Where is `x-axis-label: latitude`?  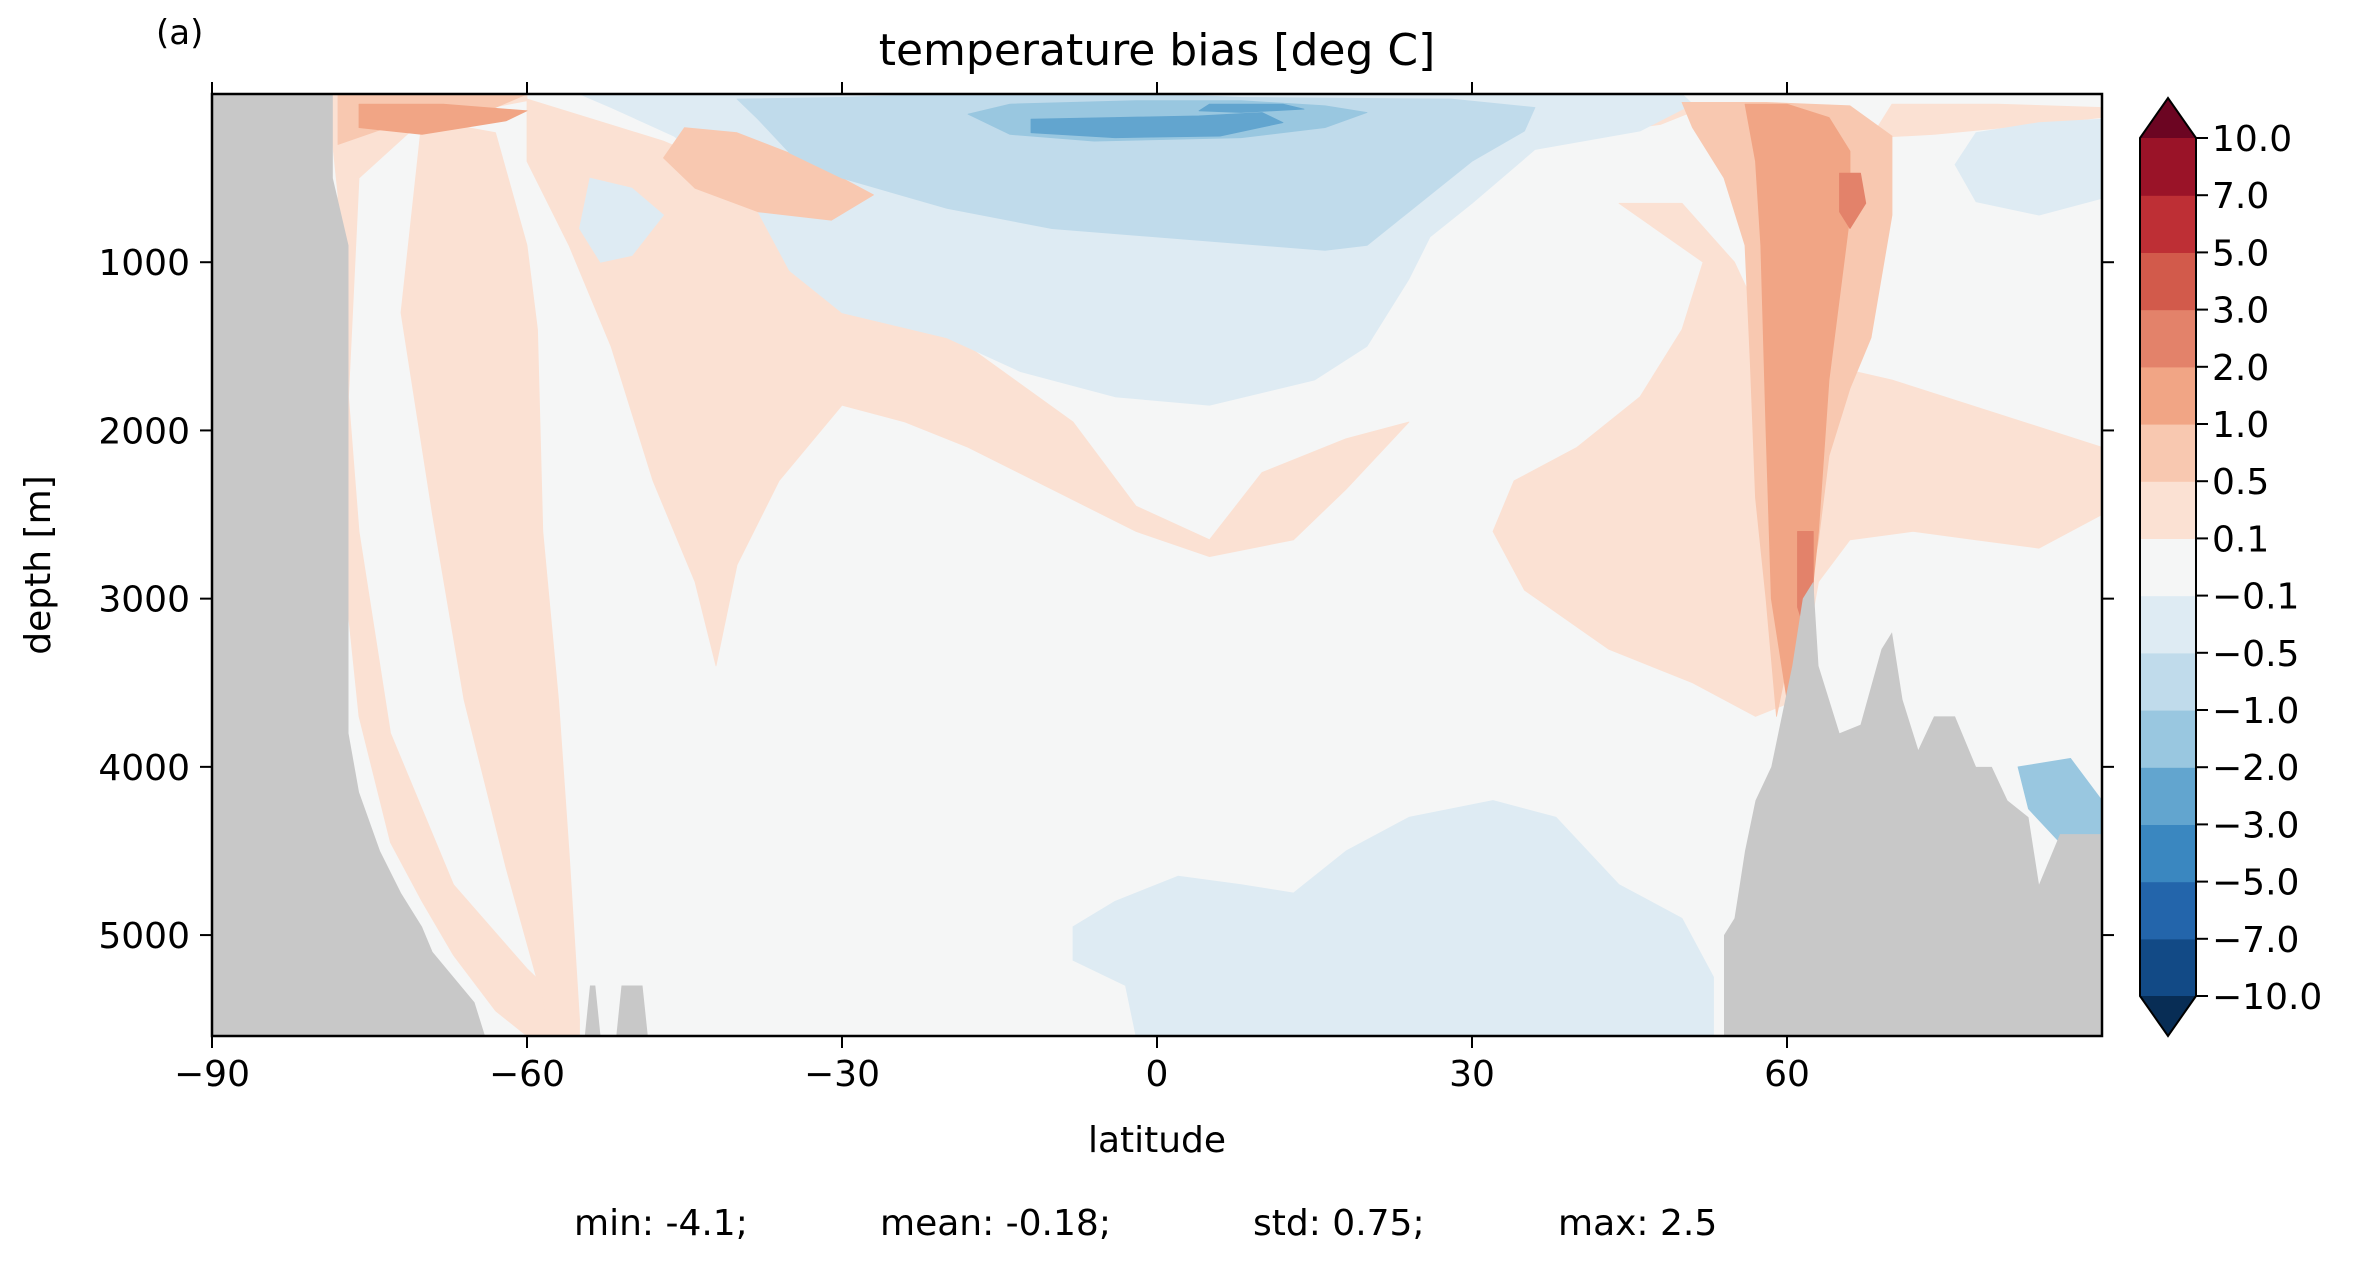
x-axis-label: latitude is located at coordinates (1157, 1140).